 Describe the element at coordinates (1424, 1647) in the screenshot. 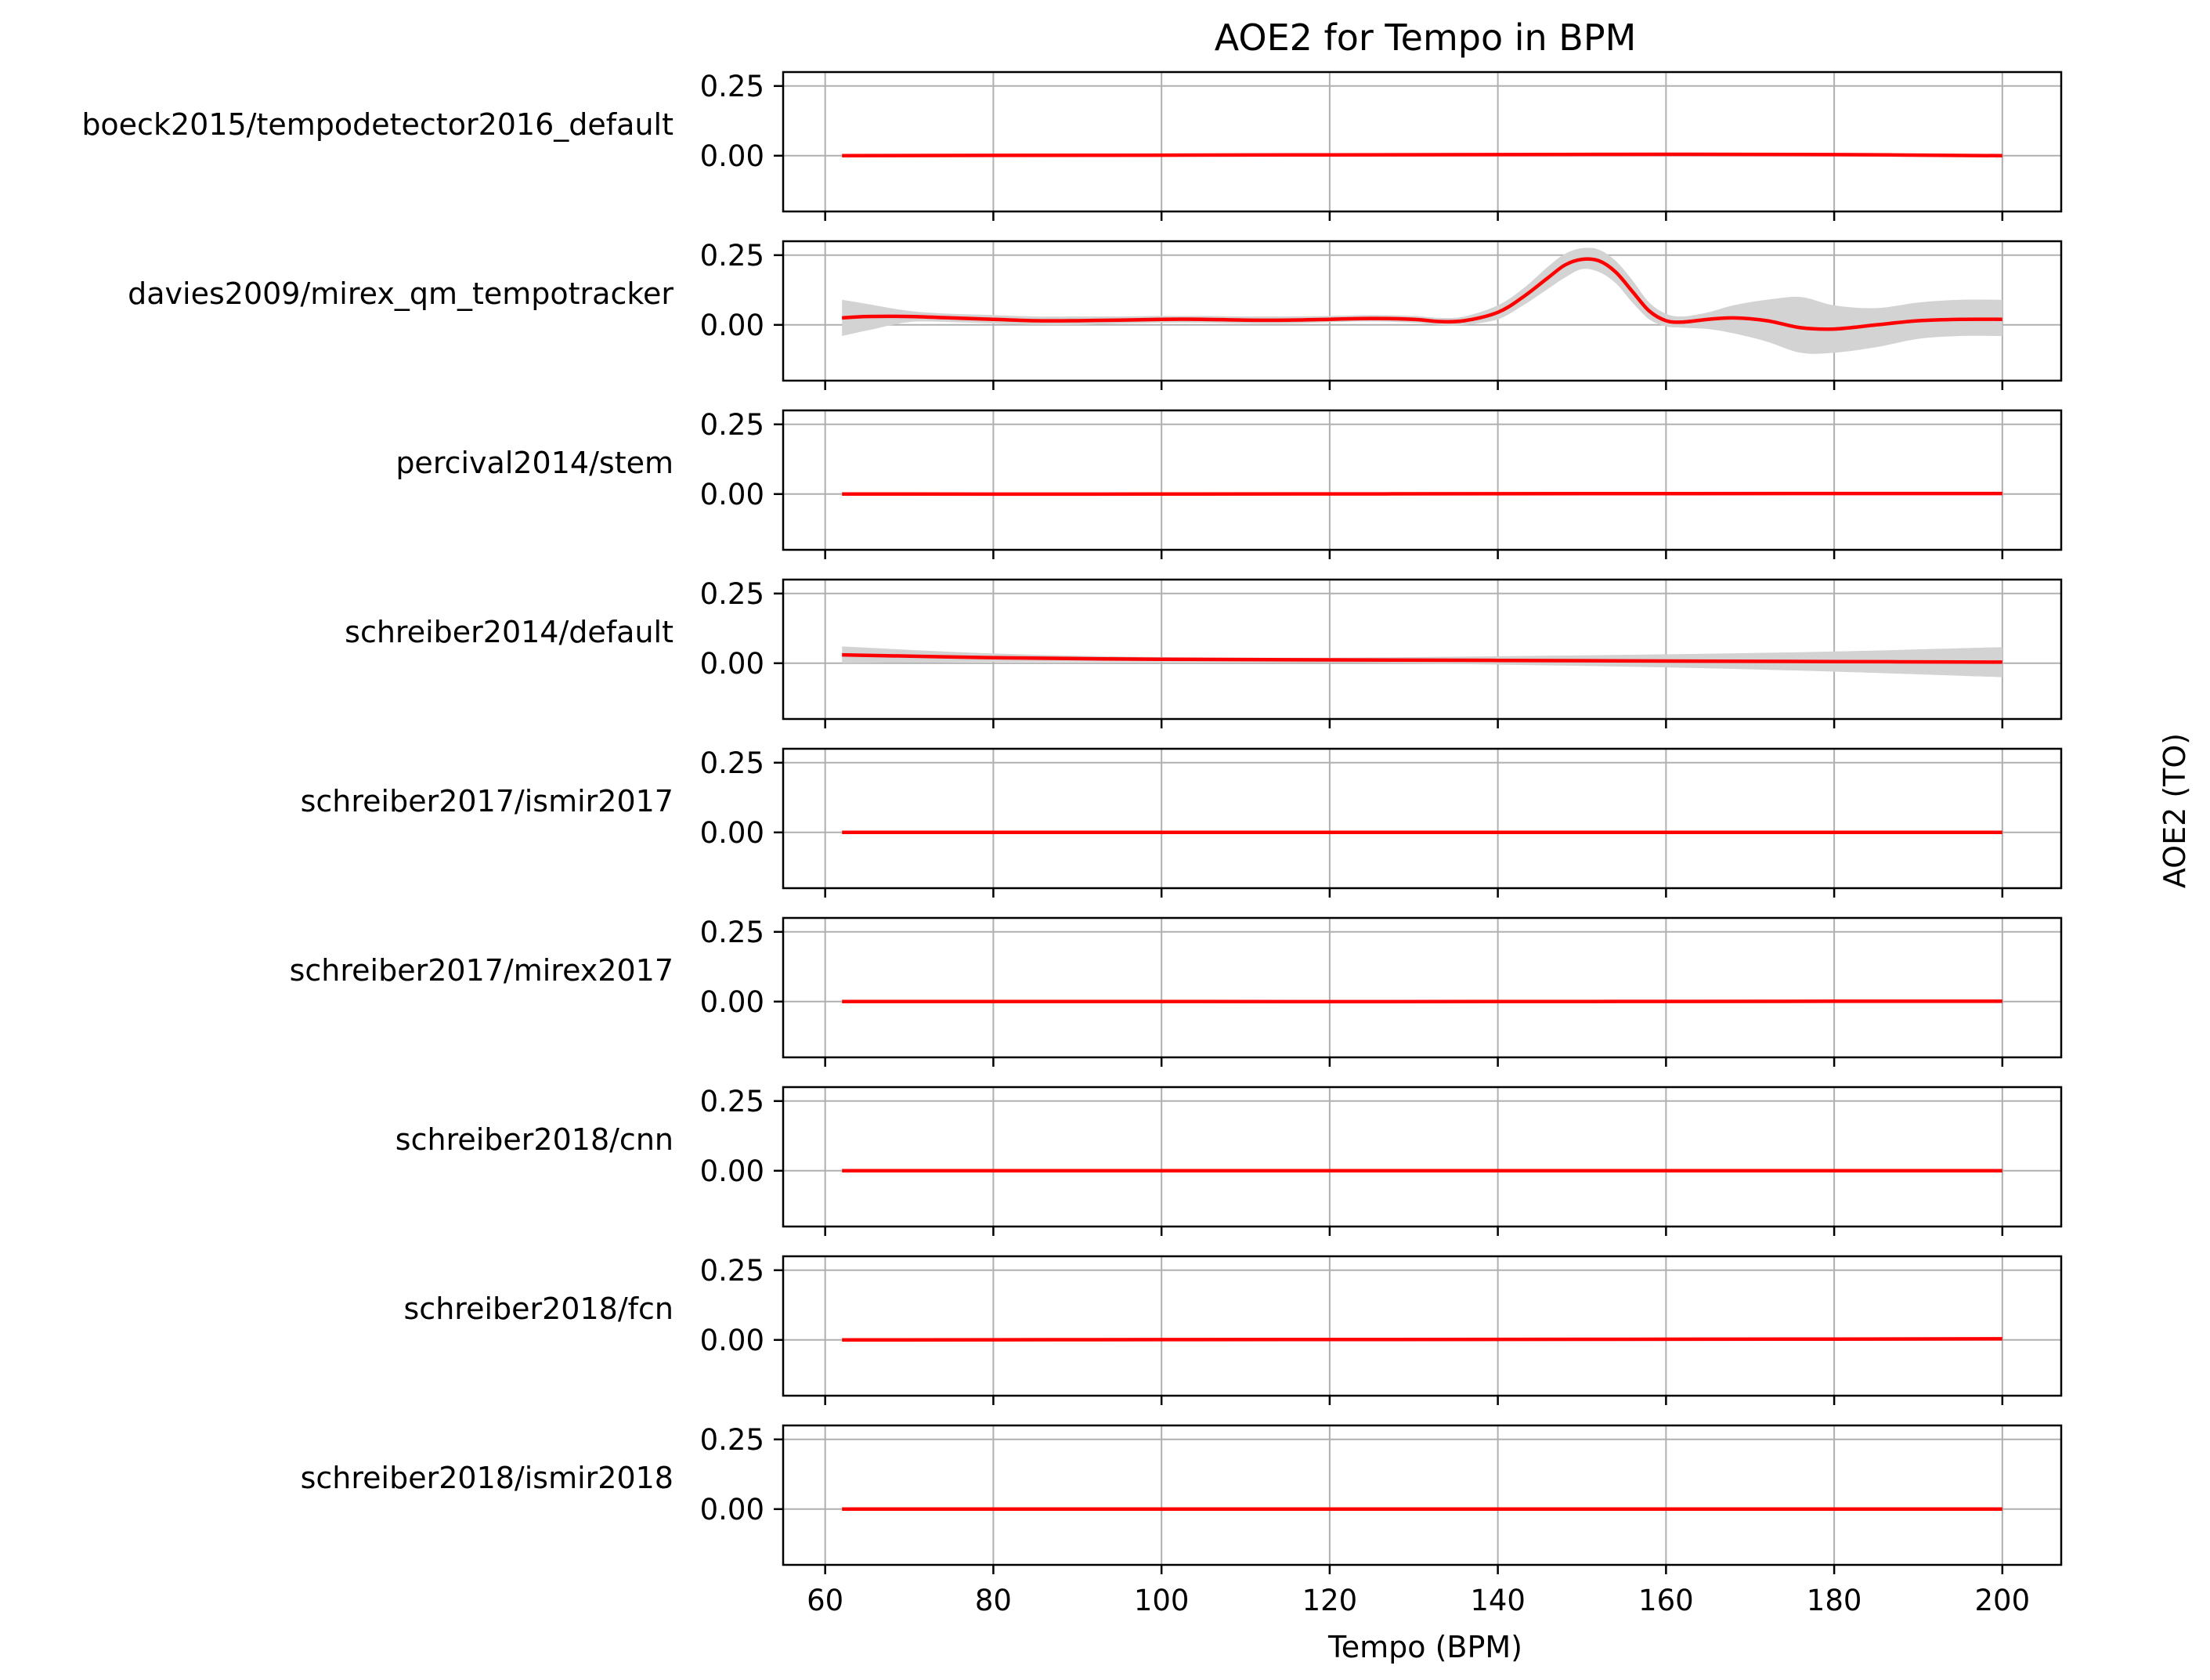

I see `x-axis-label: Tempo (BPM)` at that location.